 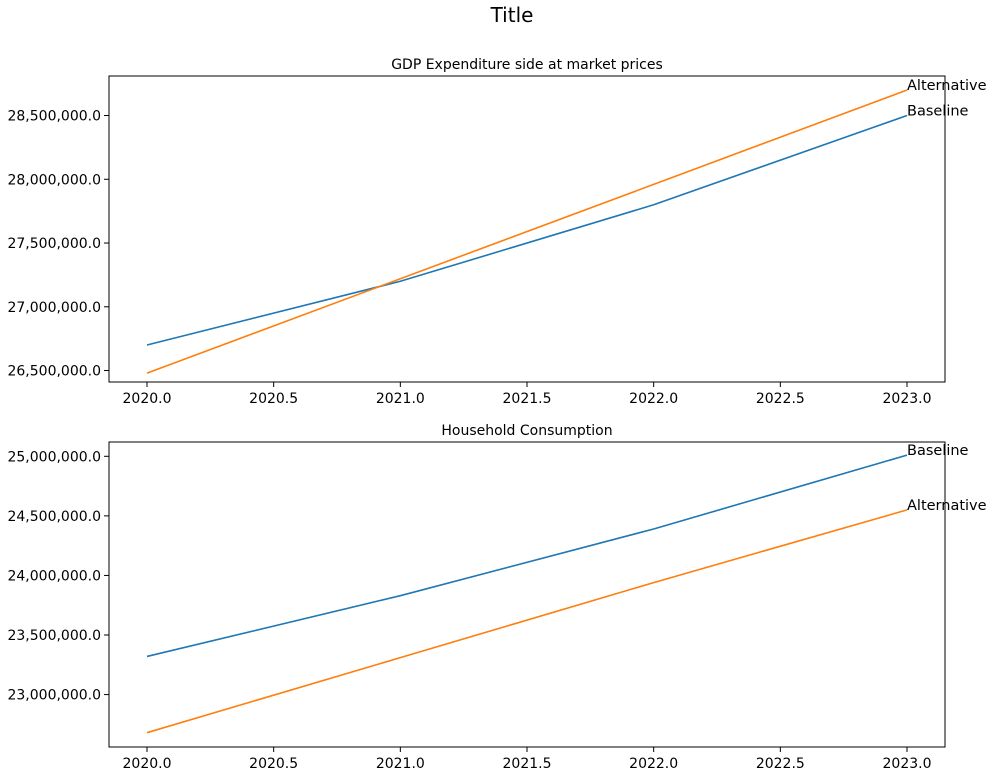 What do you see at coordinates (54, 576) in the screenshot?
I see `y-tick-label: 24,000,000.0` at bounding box center [54, 576].